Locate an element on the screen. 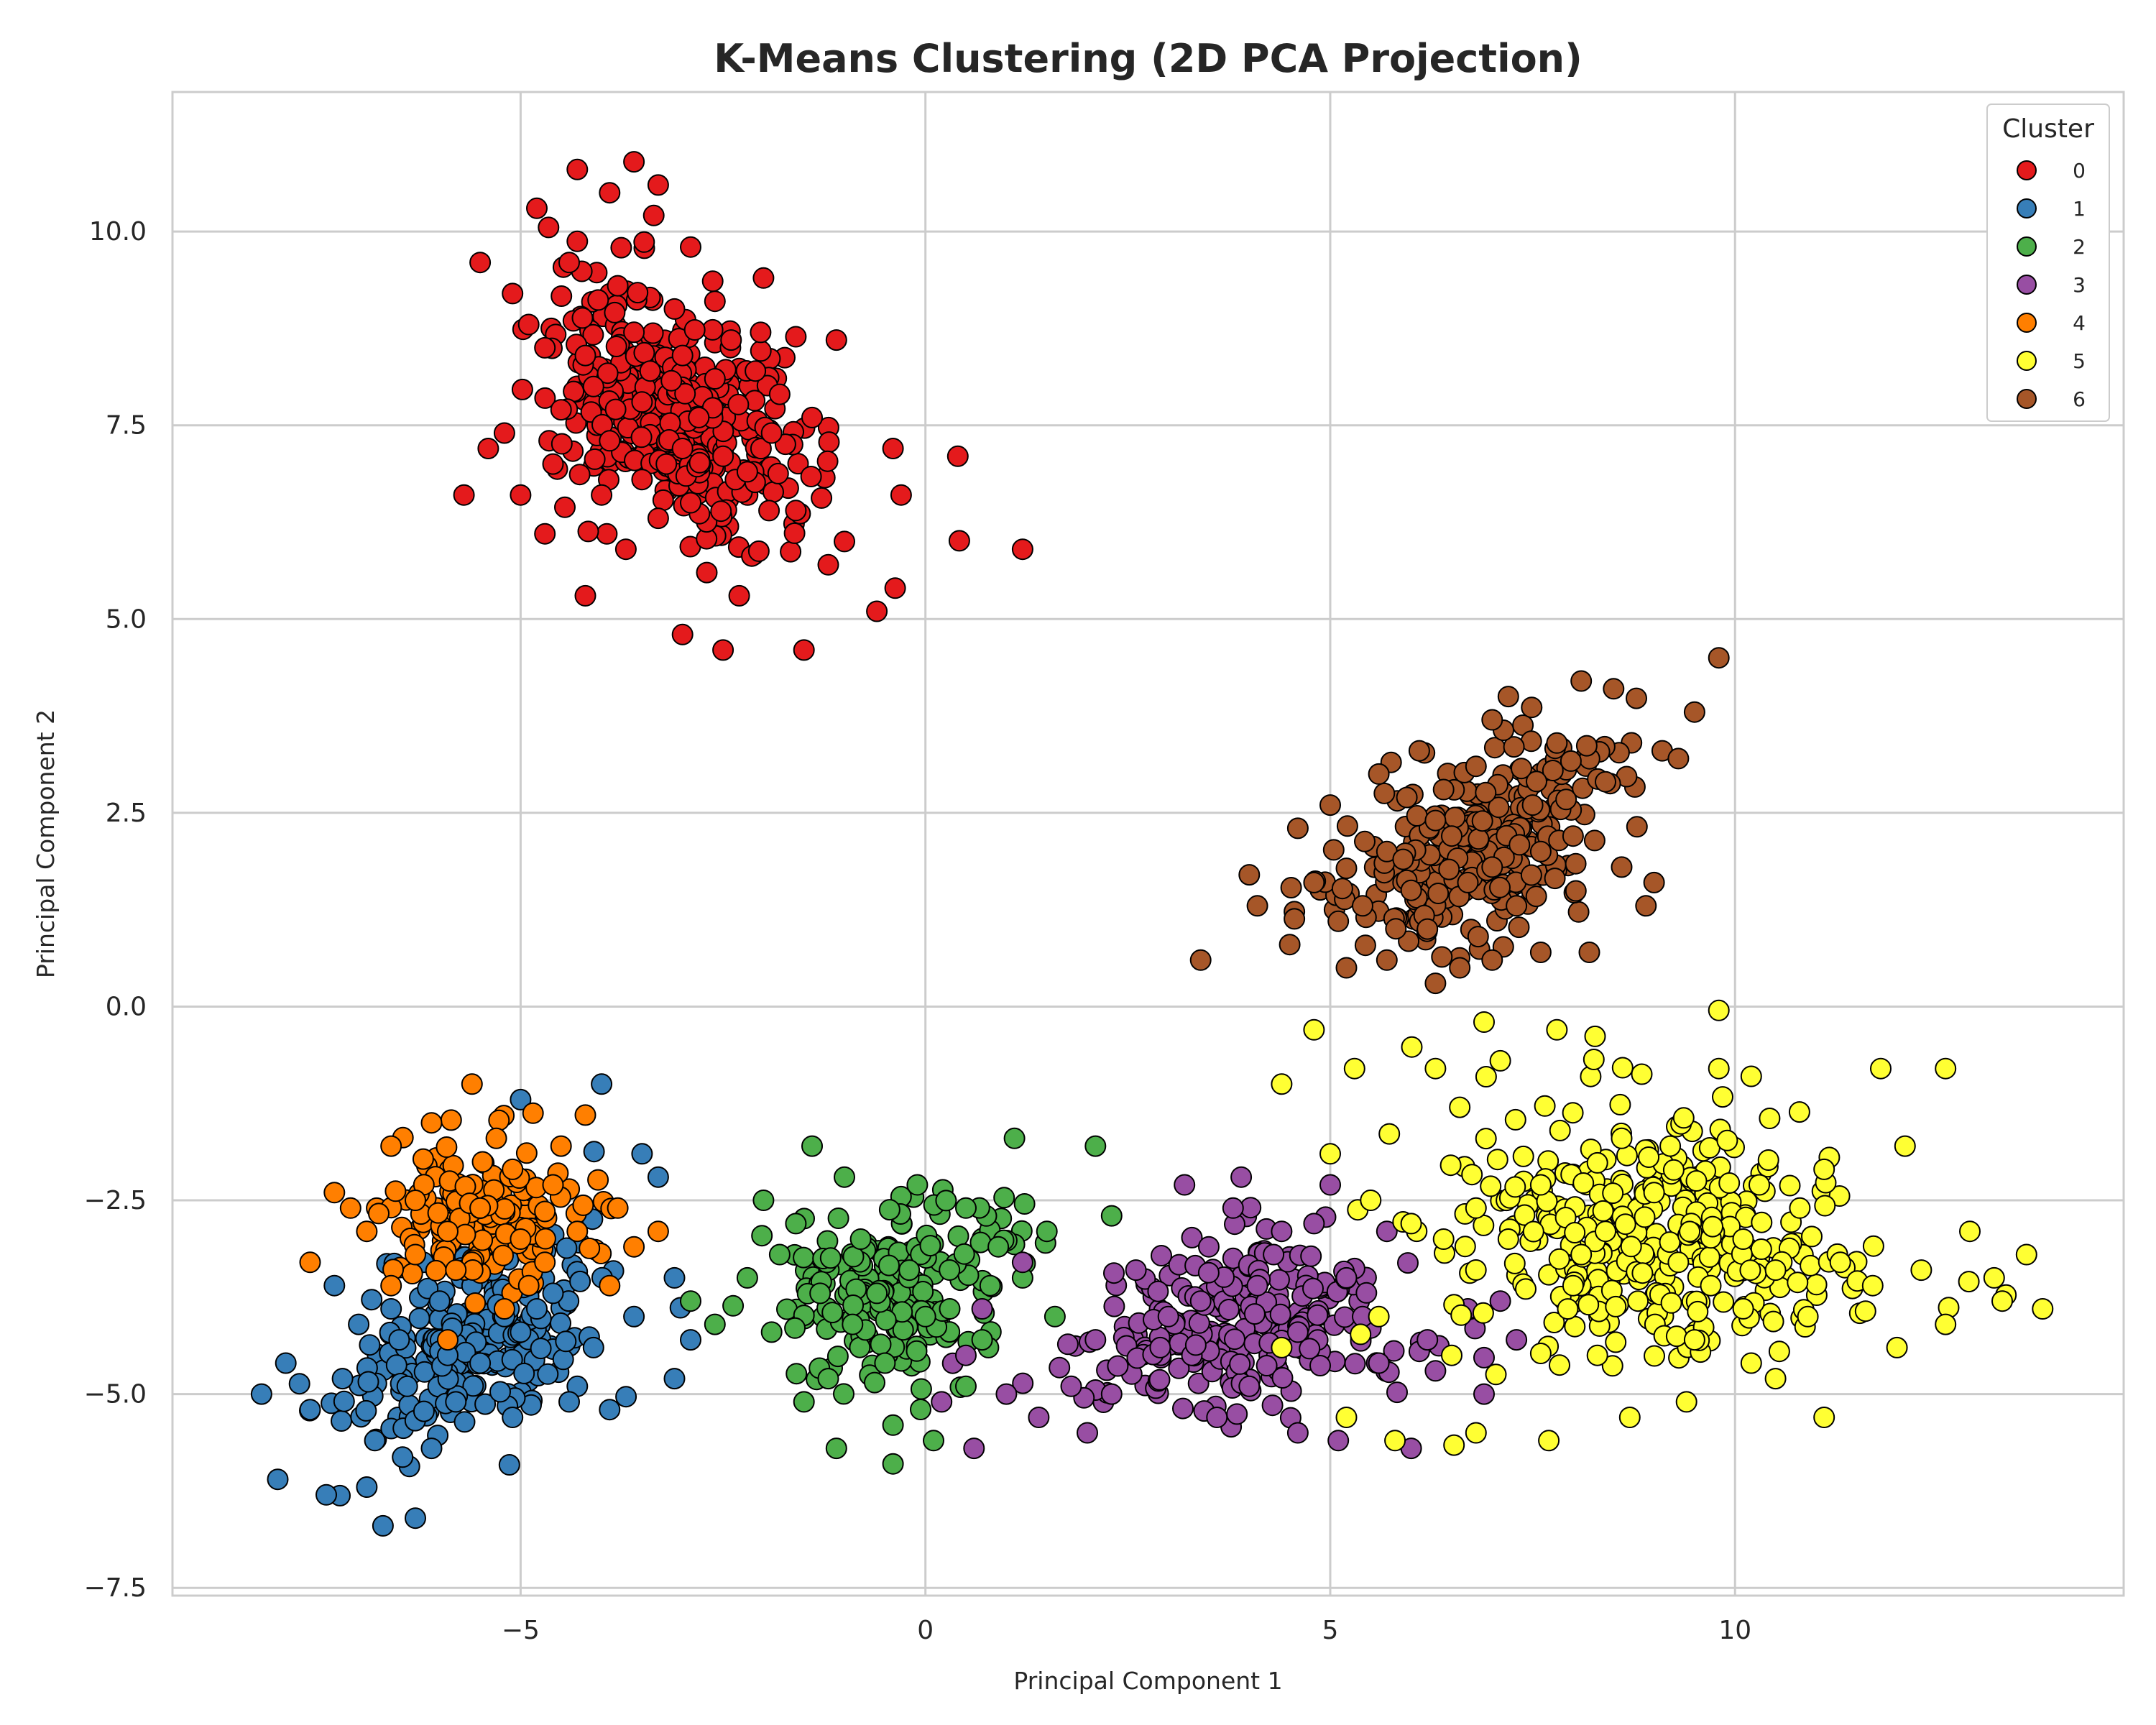 The image size is (2156, 1725). legend-item: 1 is located at coordinates (2051, 209).